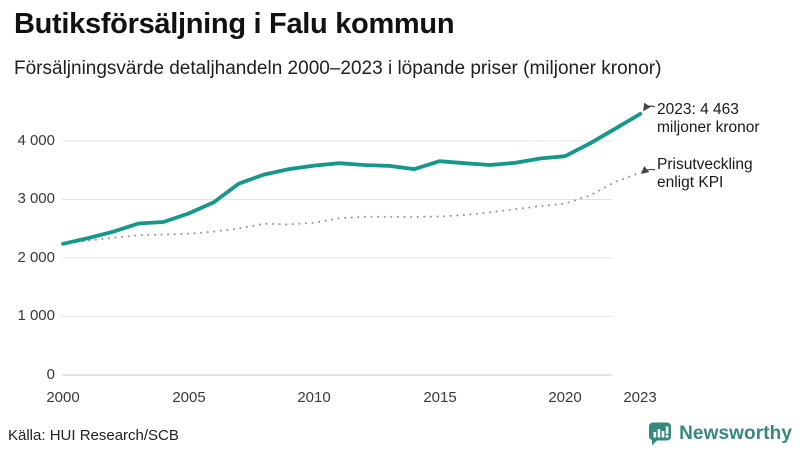  What do you see at coordinates (565, 397) in the screenshot?
I see `x-tick-2020: 2020` at bounding box center [565, 397].